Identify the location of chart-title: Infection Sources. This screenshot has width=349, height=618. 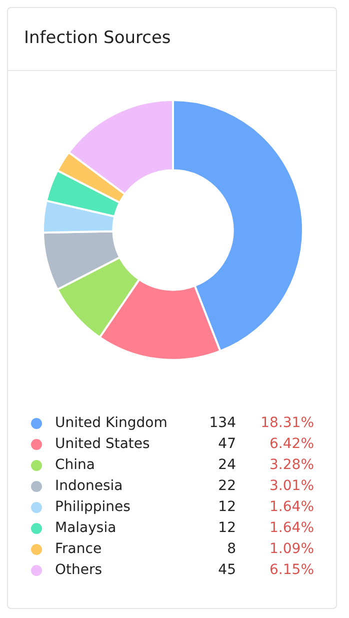
(97, 38).